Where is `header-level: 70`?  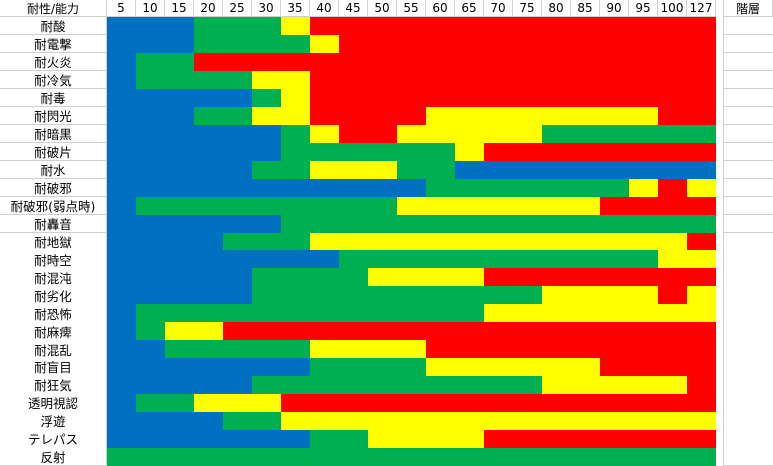 header-level: 70 is located at coordinates (498, 8).